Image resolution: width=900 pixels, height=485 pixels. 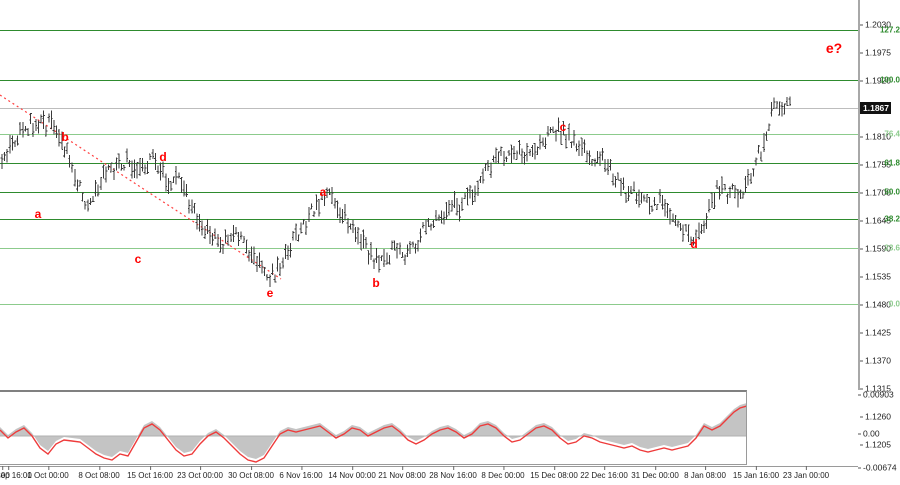 I want to click on time-tick: 8:00, so click(x=5, y=473).